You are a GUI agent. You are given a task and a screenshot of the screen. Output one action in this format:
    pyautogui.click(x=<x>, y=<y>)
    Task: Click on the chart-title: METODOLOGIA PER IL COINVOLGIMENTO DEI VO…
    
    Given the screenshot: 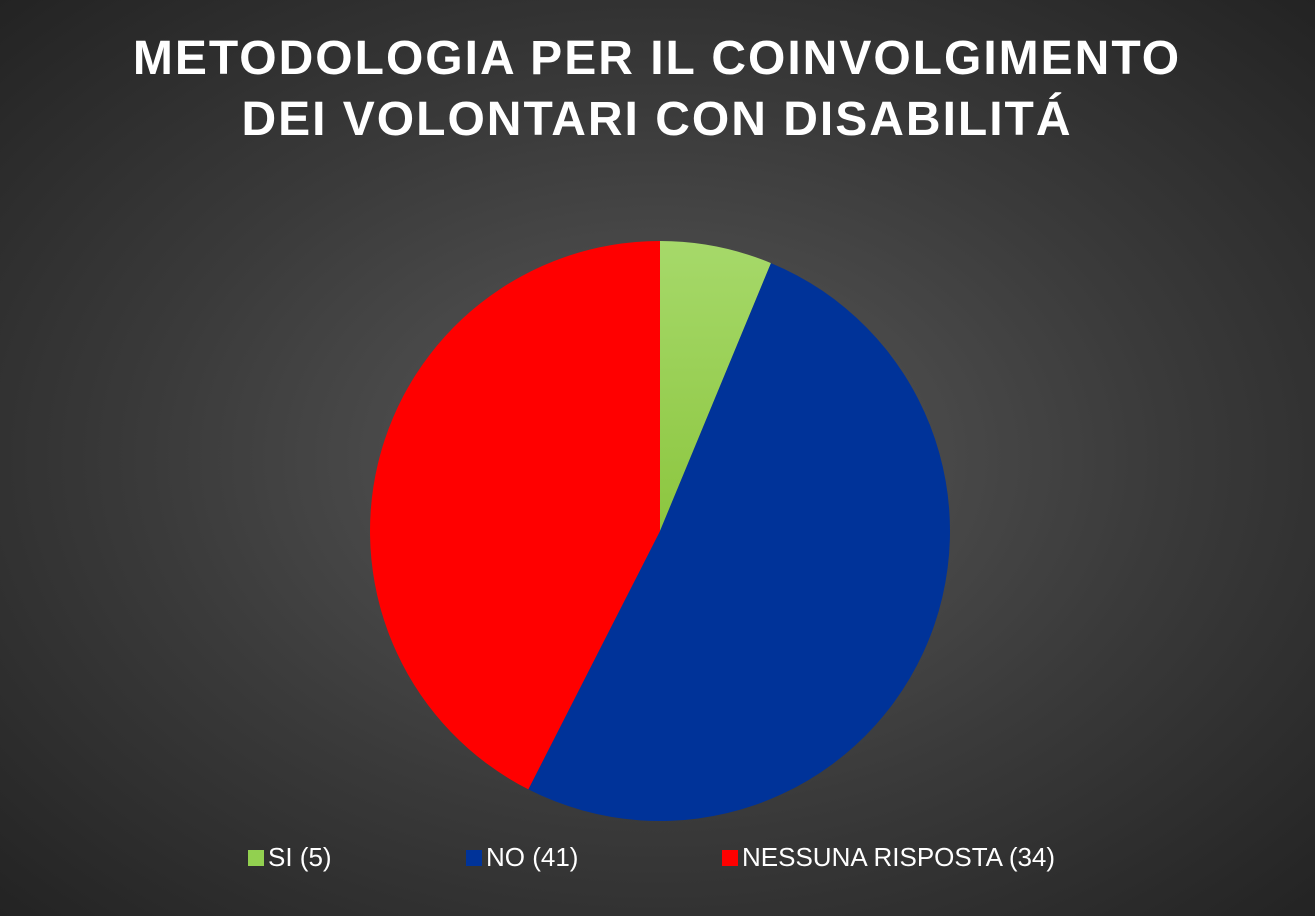 What is the action you would take?
    pyautogui.click(x=657, y=89)
    